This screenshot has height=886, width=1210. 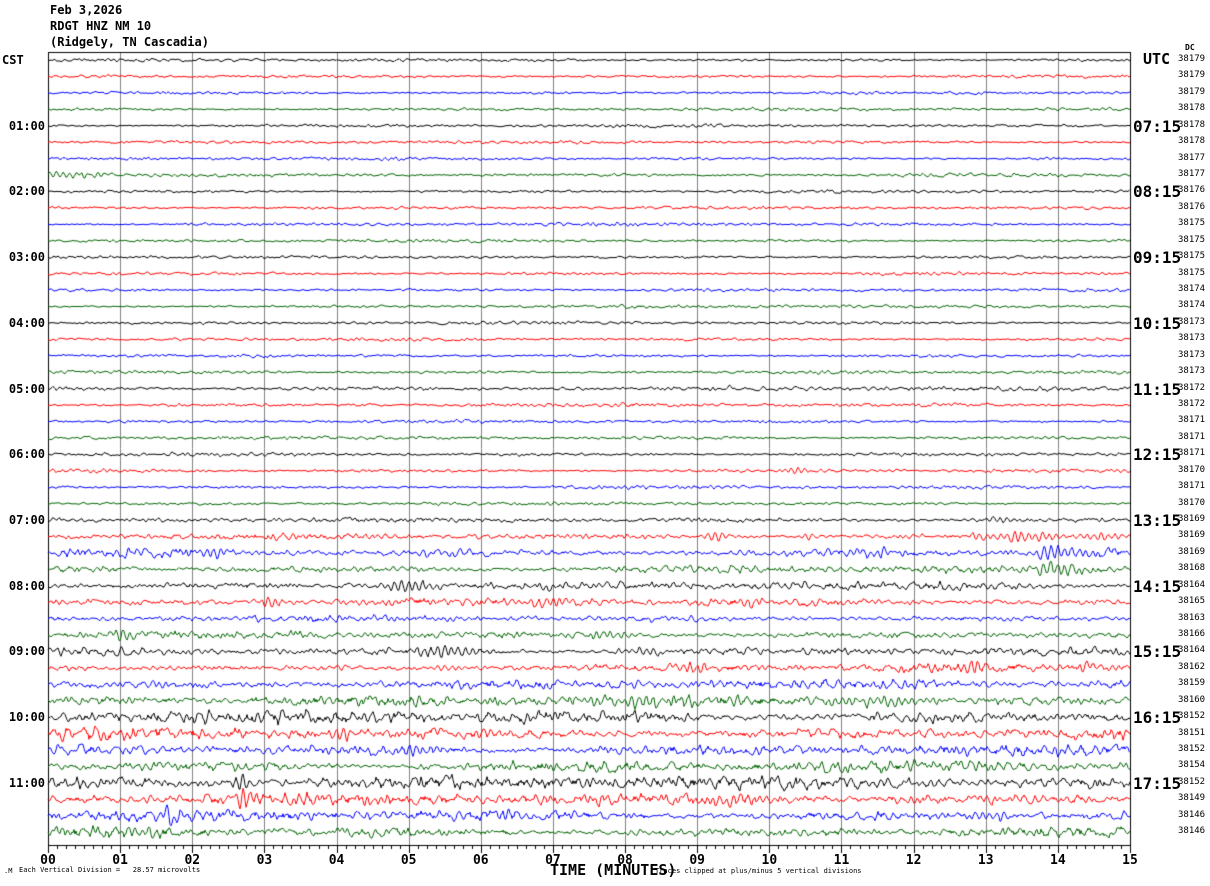 What do you see at coordinates (697, 860) in the screenshot?
I see `minute-label: 09` at bounding box center [697, 860].